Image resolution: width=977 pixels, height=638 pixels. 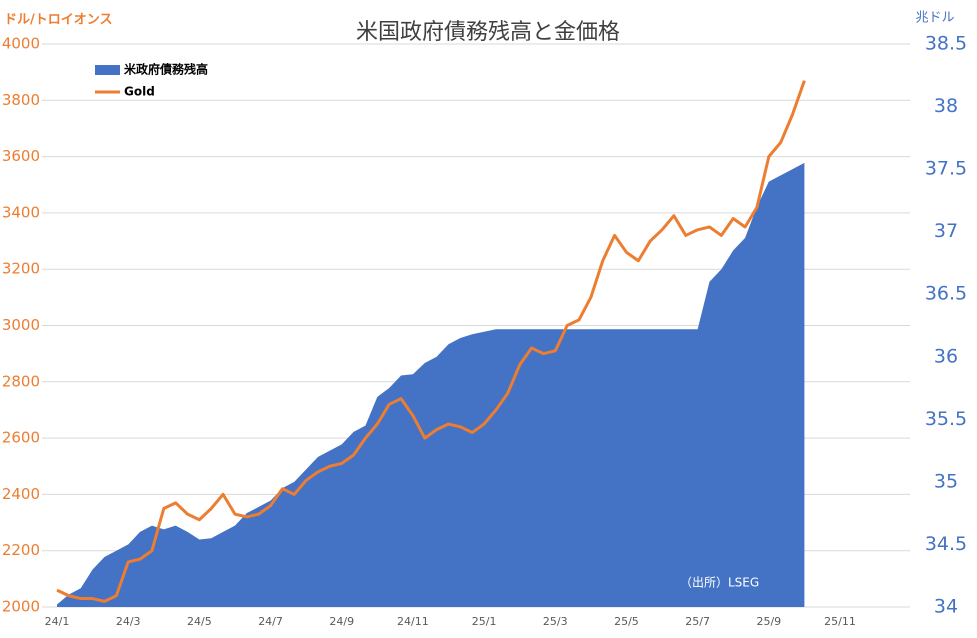 What do you see at coordinates (413, 621) in the screenshot?
I see `x-tick-label: 24/11` at bounding box center [413, 621].